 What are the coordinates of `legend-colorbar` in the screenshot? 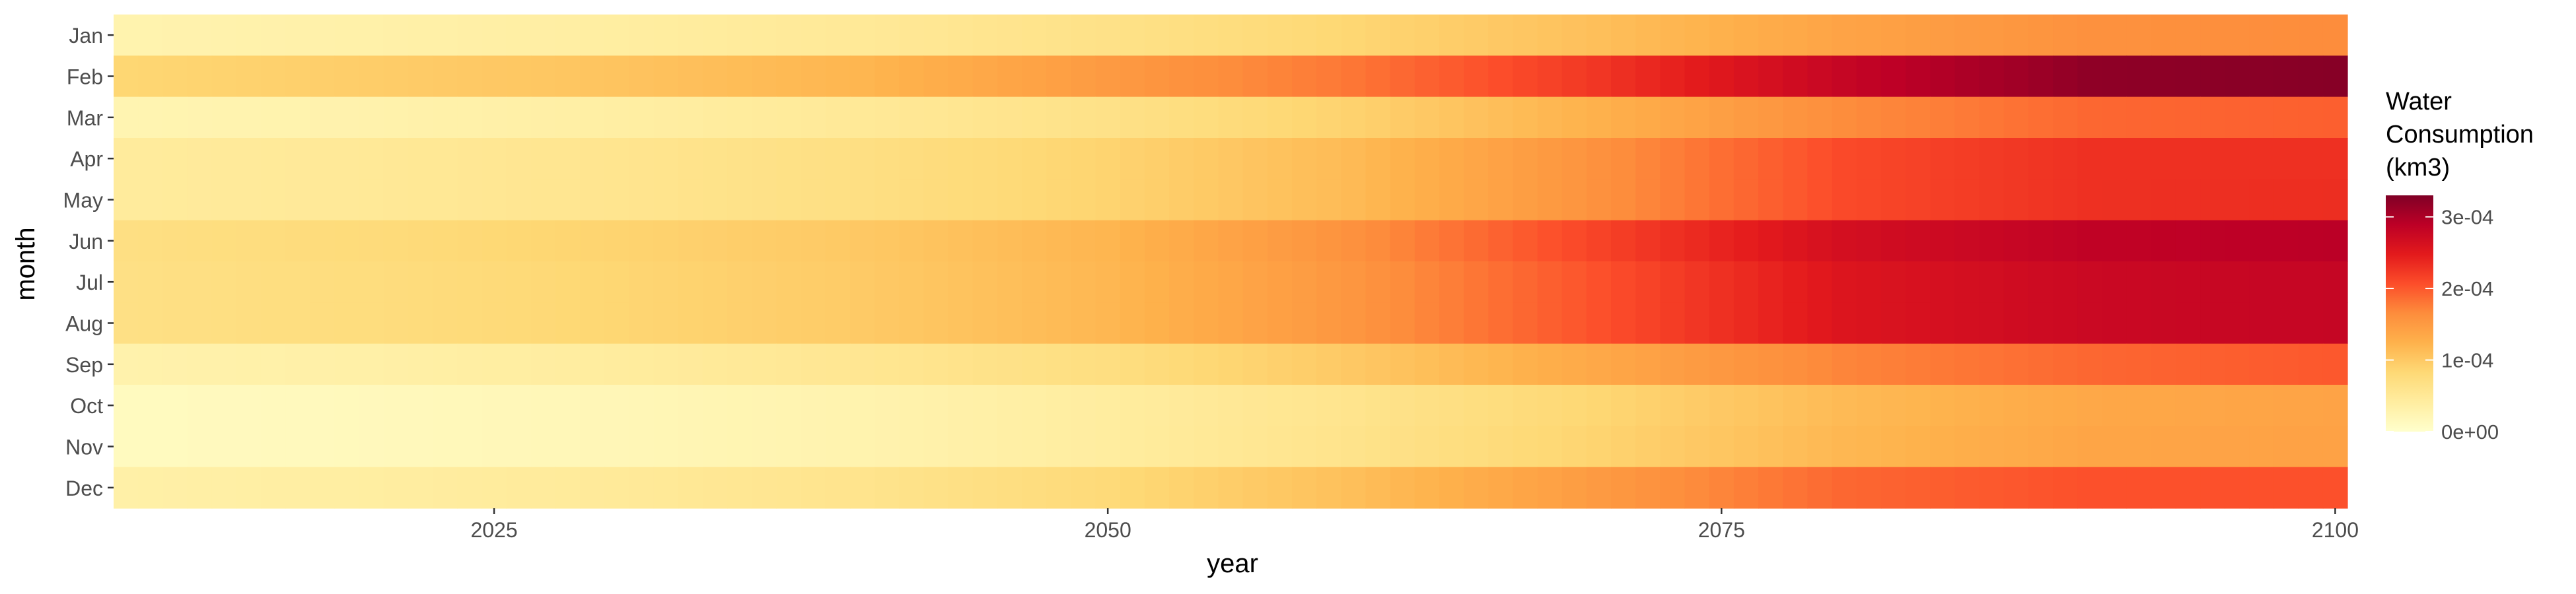 It's located at (2409, 313).